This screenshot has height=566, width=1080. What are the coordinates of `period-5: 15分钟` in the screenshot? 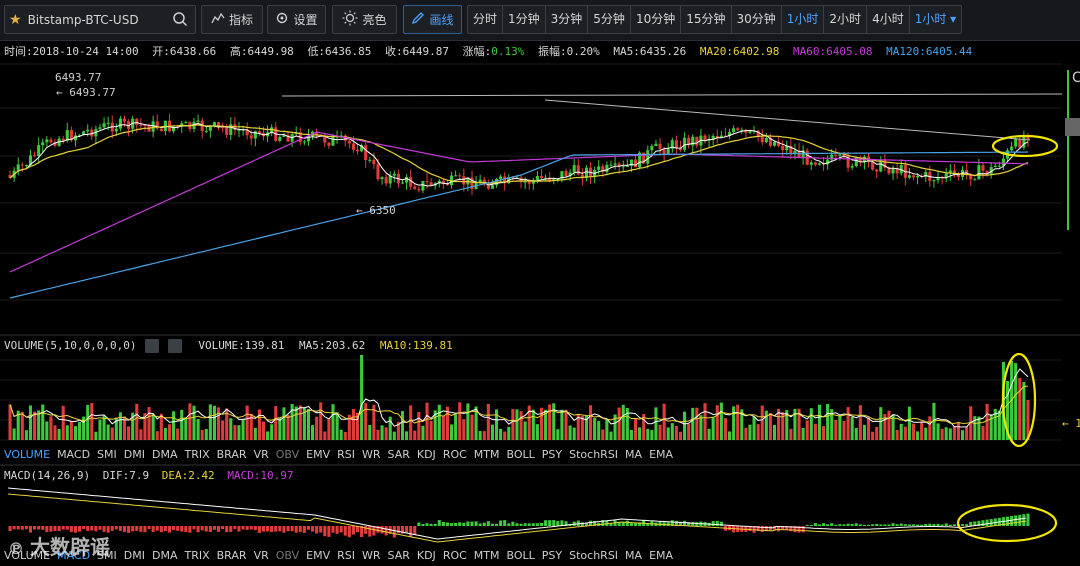 It's located at (706, 19).